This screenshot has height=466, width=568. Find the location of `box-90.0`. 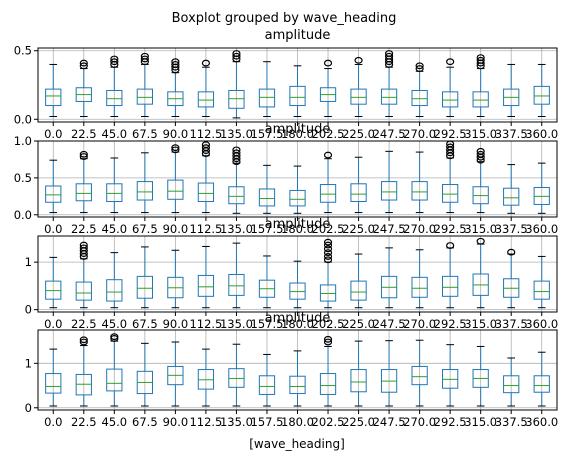

box-90.0 is located at coordinates (175, 179).